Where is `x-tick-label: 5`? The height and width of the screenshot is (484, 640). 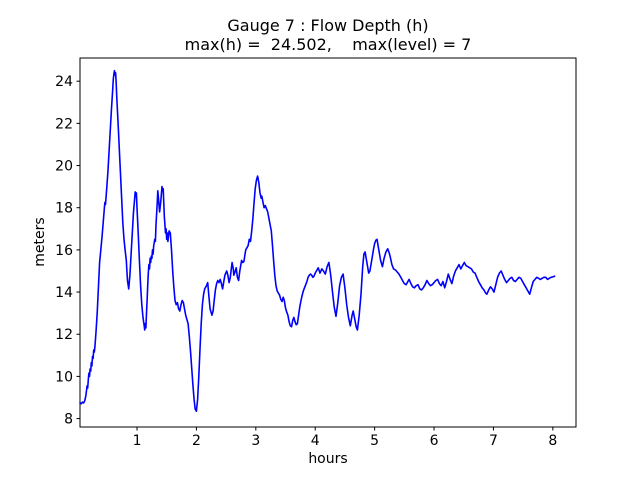 x-tick-label: 5 is located at coordinates (374, 441).